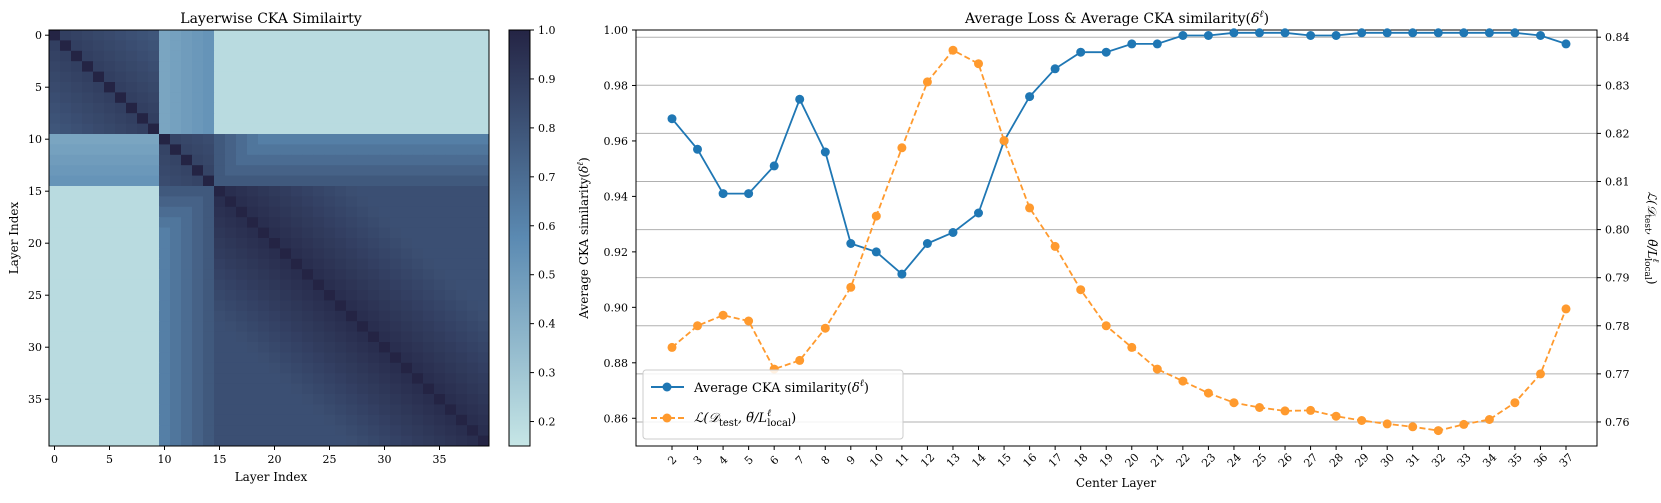 This screenshot has width=1661, height=503. I want to click on colorbar-tick-label: 0.4, so click(547, 324).